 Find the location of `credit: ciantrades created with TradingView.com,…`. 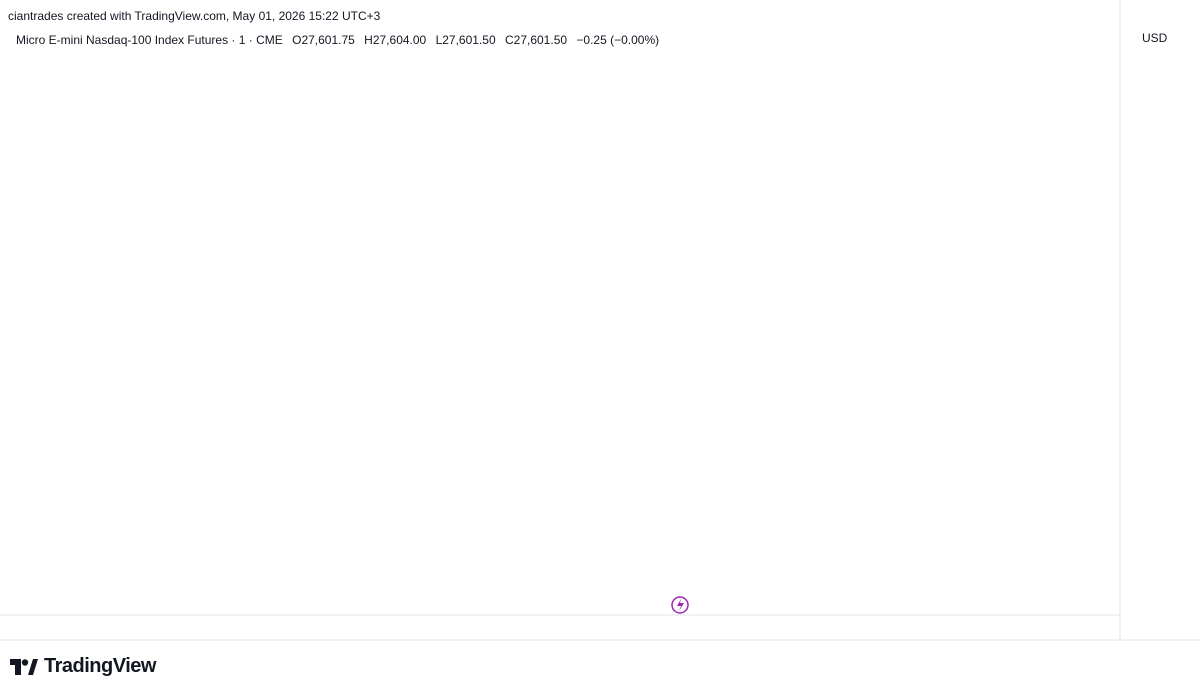

credit: ciantrades created with TradingView.com,… is located at coordinates (194, 16).